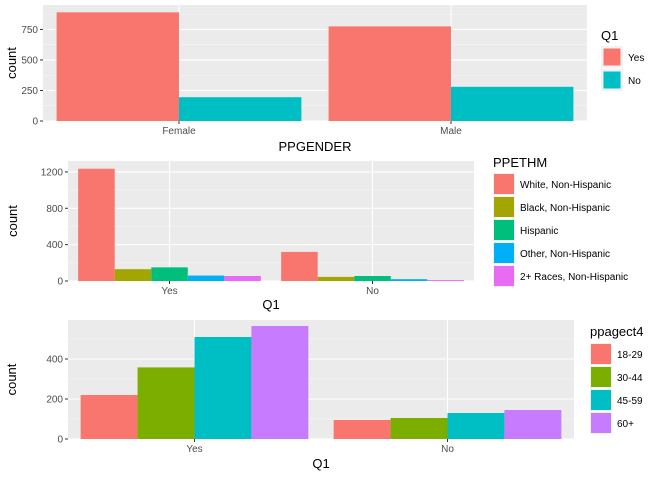 The width and height of the screenshot is (672, 480). What do you see at coordinates (520, 162) in the screenshot?
I see `legend-title: PPETHM` at bounding box center [520, 162].